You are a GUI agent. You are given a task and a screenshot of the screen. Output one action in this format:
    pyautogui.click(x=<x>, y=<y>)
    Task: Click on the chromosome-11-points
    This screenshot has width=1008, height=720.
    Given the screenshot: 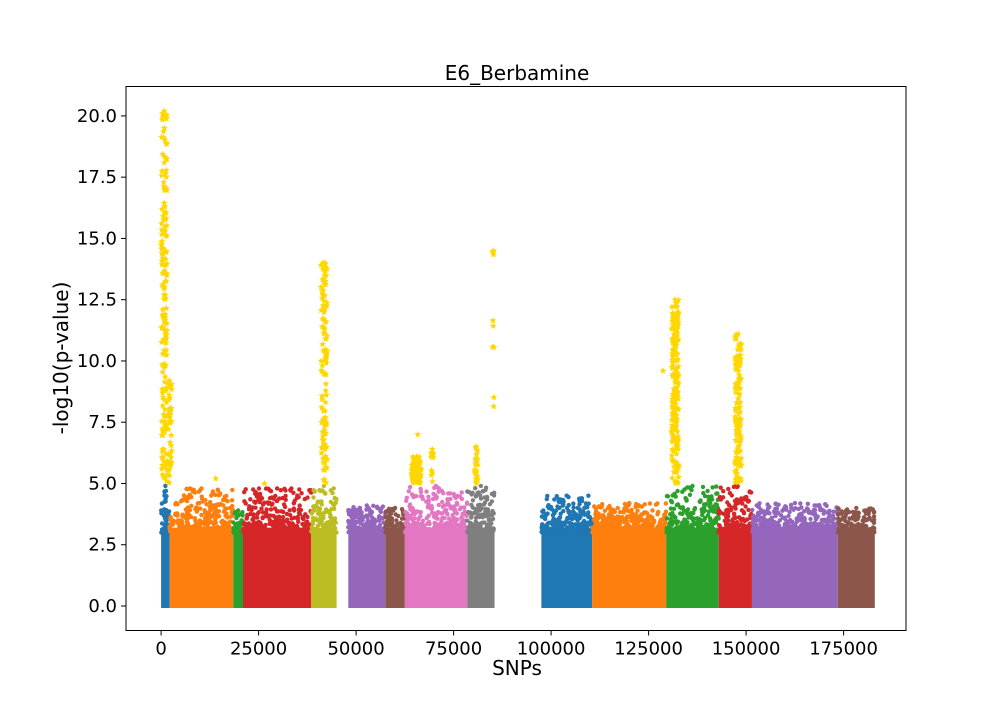 What is the action you would take?
    pyautogui.click(x=629, y=554)
    